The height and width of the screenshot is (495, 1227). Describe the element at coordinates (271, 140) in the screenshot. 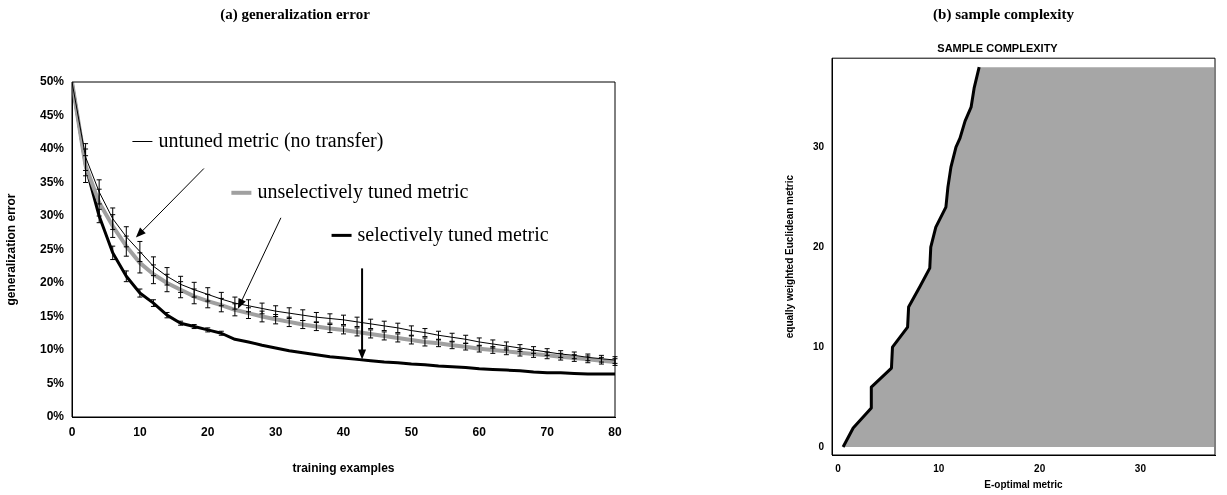

I see `legend-label: untuned metric (no transfer)` at that location.